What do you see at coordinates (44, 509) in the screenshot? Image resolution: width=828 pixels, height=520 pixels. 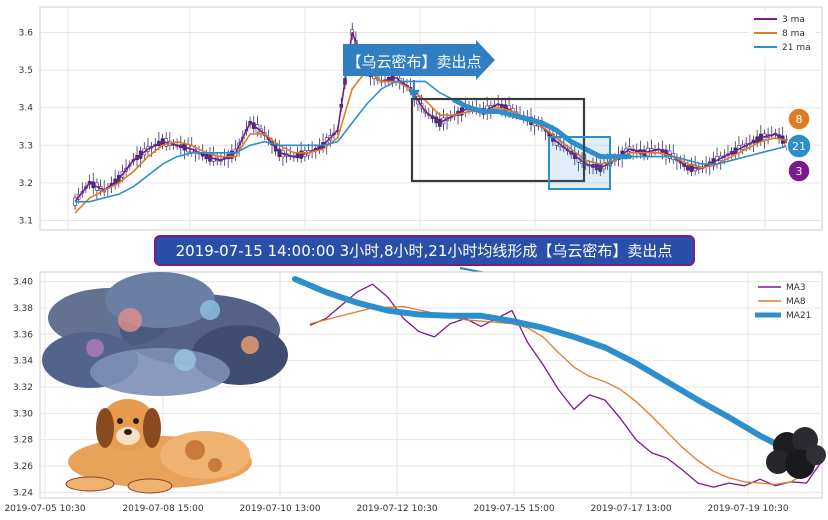 I see `bottom-x-tick-label: 2019-07-05 10:30` at bounding box center [44, 509].